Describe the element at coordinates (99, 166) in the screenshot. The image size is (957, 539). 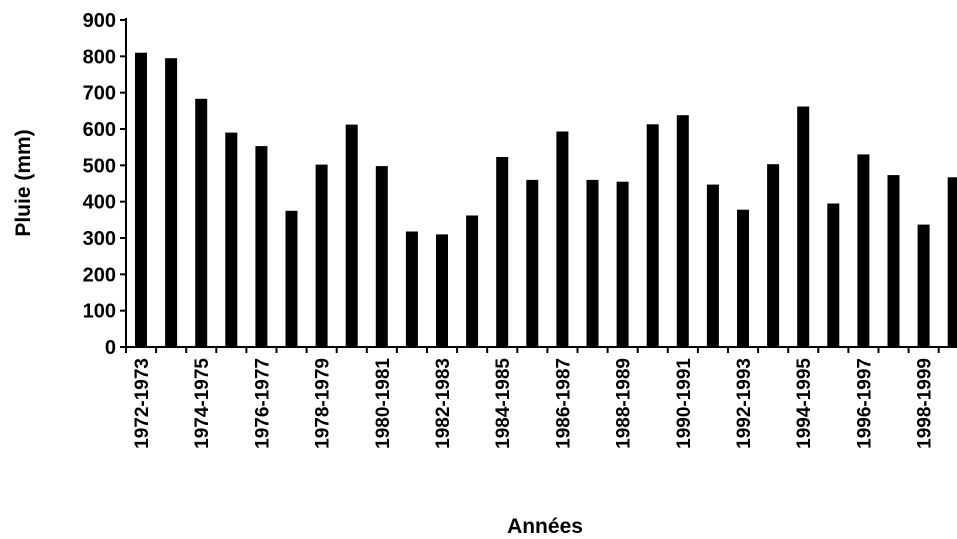
I see `y-tick-label: 500` at that location.